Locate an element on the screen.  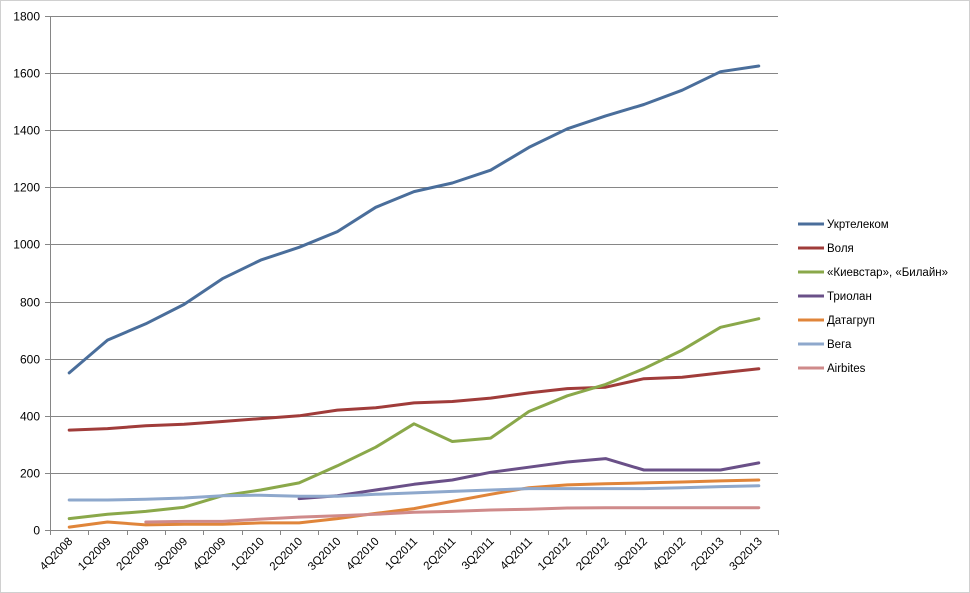
y-tick-label: 0 is located at coordinates (36, 531).